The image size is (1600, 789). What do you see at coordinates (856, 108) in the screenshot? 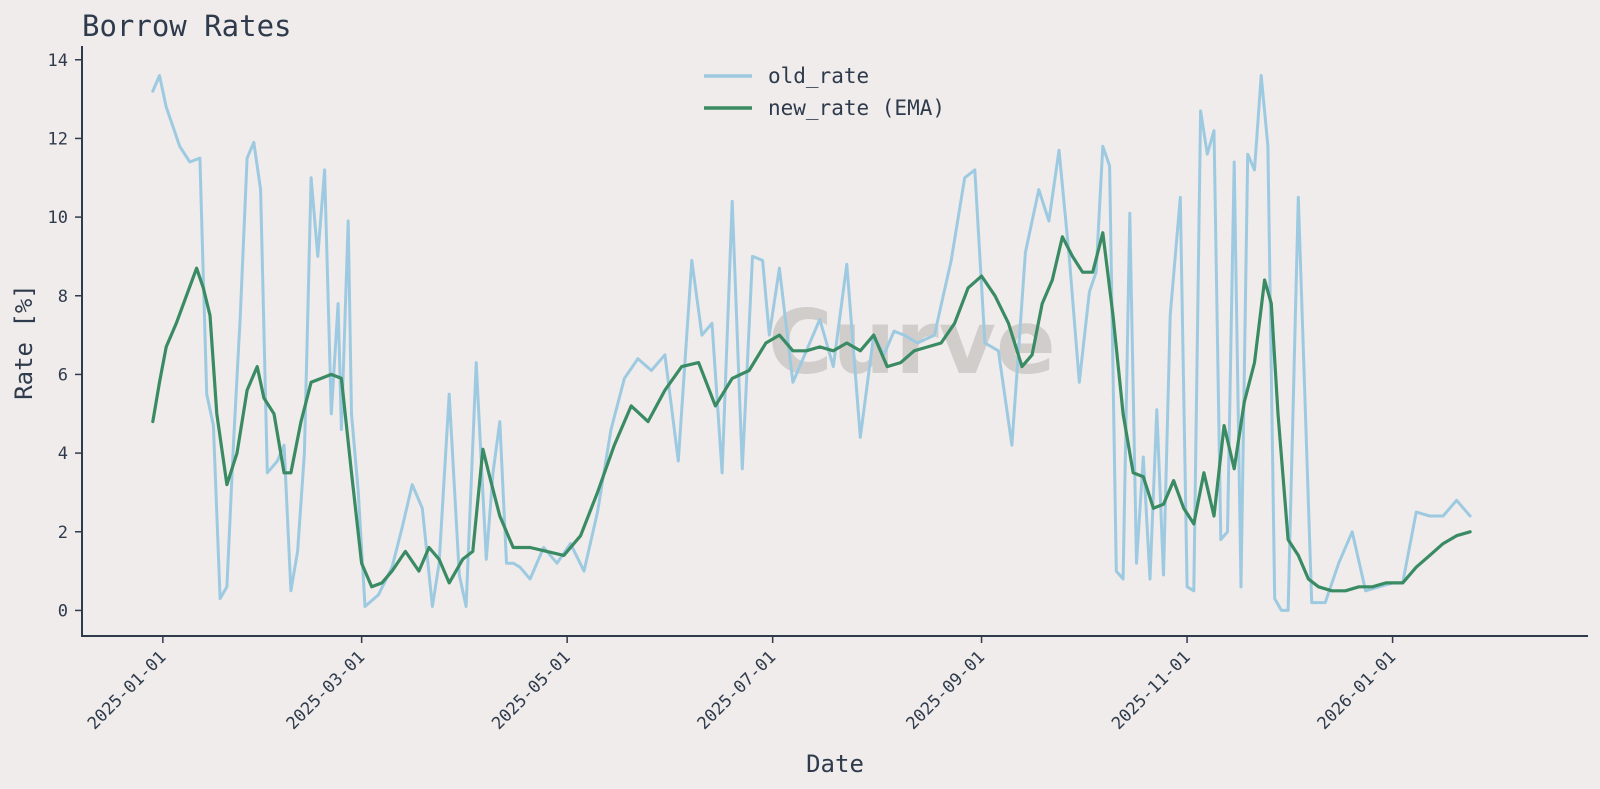
I see `legend-label-new-rate-ema: new_rate (EMA)` at bounding box center [856, 108].